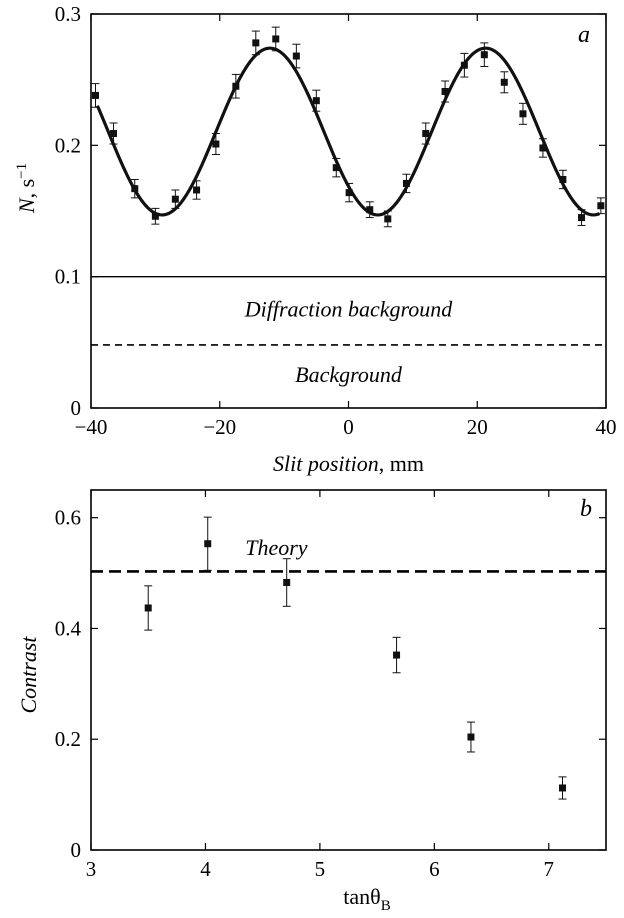 This screenshot has width=624, height=918. I want to click on panel-a-reference-lines: Diffraction background Background, so click(348, 331).